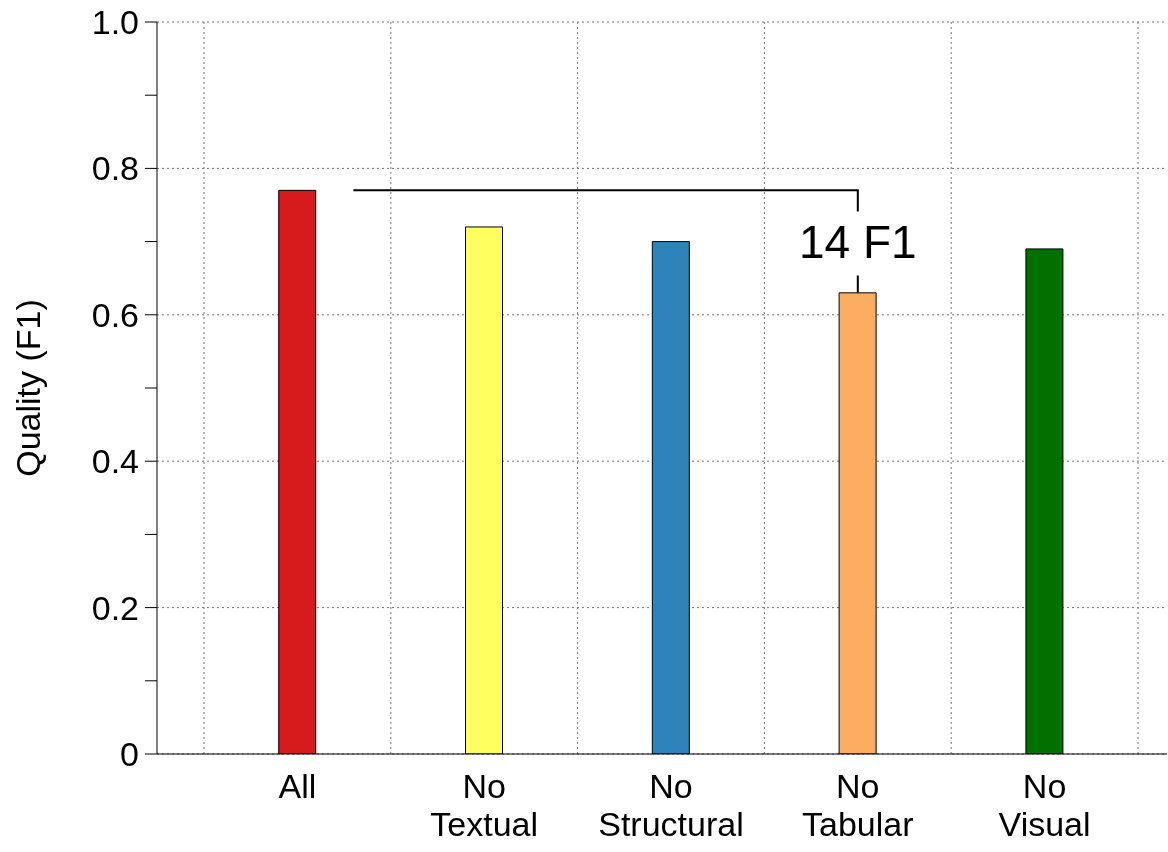  Describe the element at coordinates (129, 754) in the screenshot. I see `y-tick-label: 0` at that location.